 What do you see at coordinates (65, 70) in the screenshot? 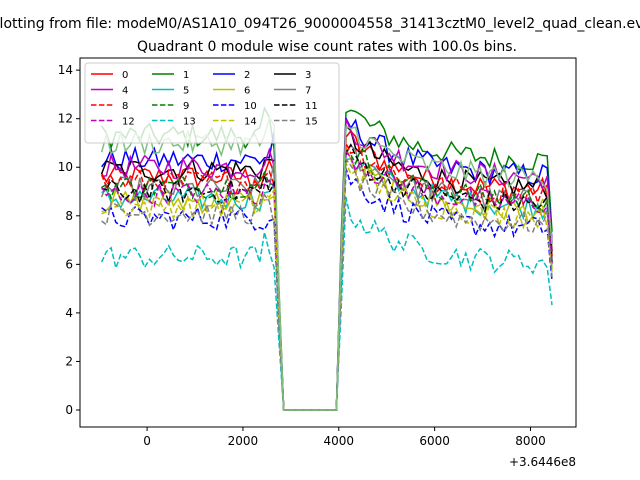
I see `y-tick-label: 14` at bounding box center [65, 70].